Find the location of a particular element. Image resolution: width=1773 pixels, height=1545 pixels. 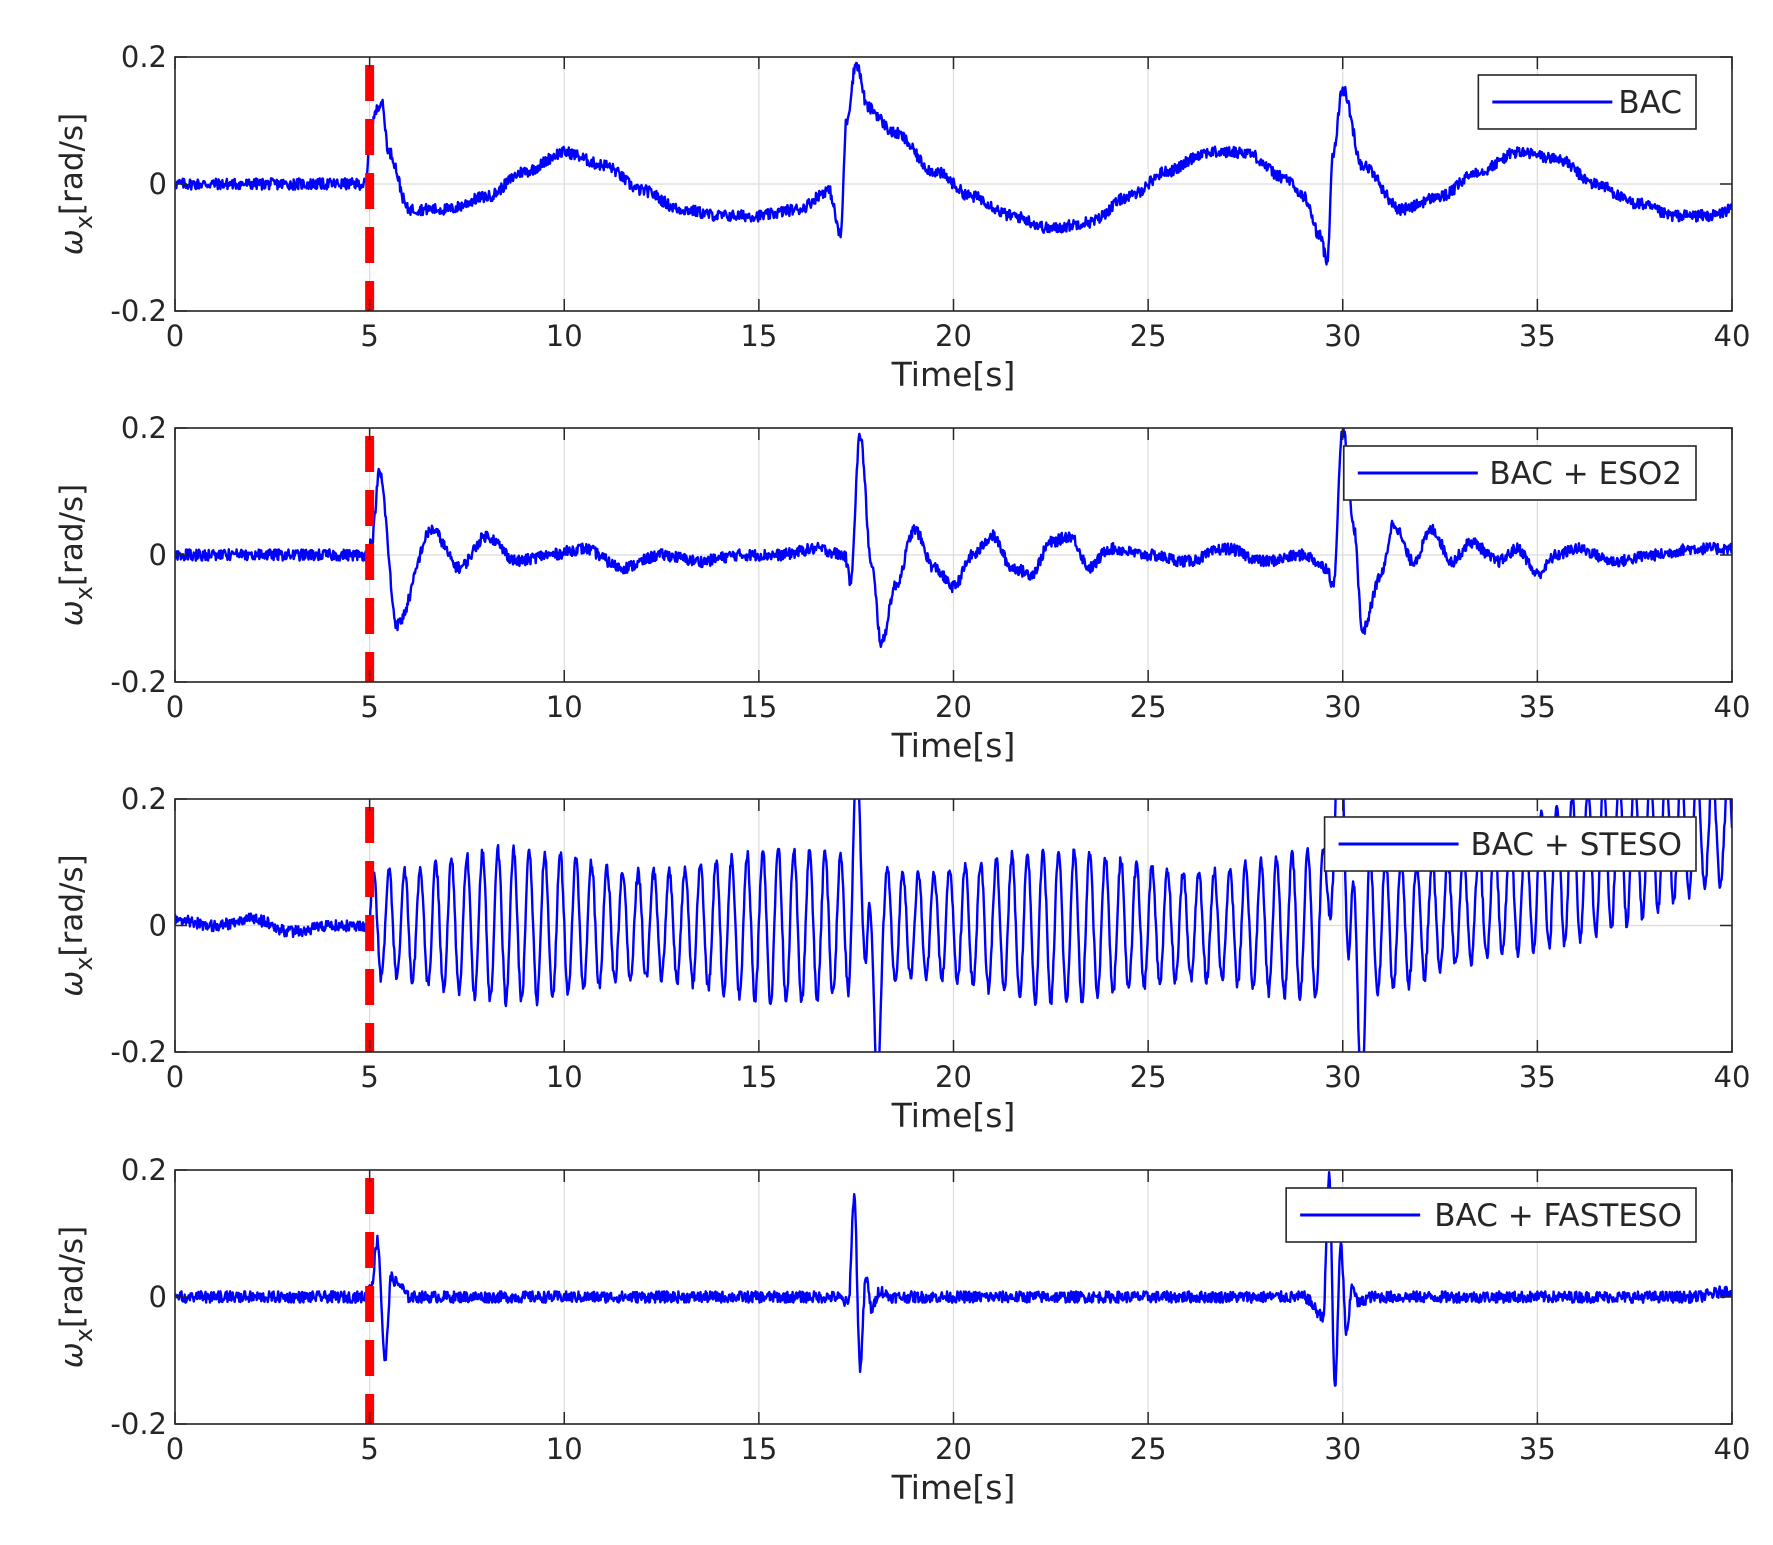

legend-label: BAC + FASTESO is located at coordinates (1558, 1216).